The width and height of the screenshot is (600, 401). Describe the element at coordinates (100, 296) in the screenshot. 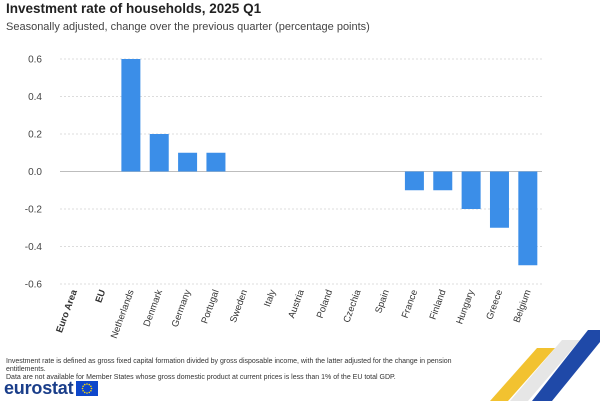

I see `x-tick-label: EU` at that location.